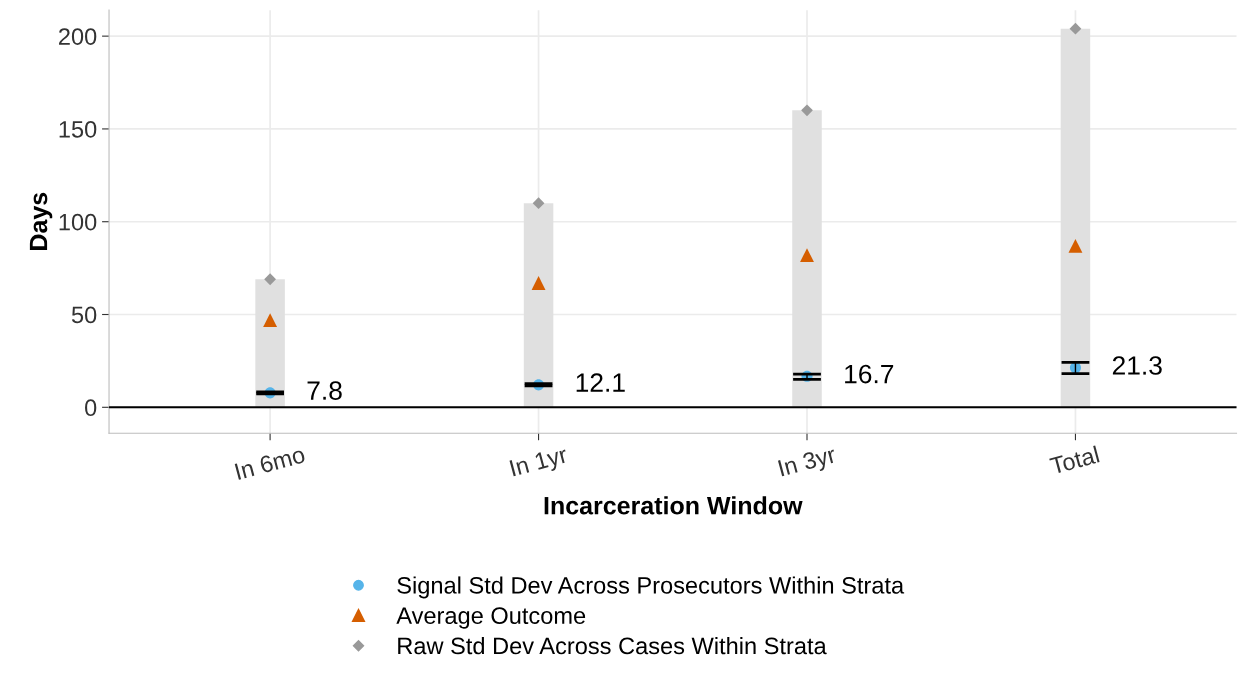 This screenshot has height=677, width=1239. Describe the element at coordinates (673, 505) in the screenshot. I see `x-axis-title: Incarceration Window` at that location.